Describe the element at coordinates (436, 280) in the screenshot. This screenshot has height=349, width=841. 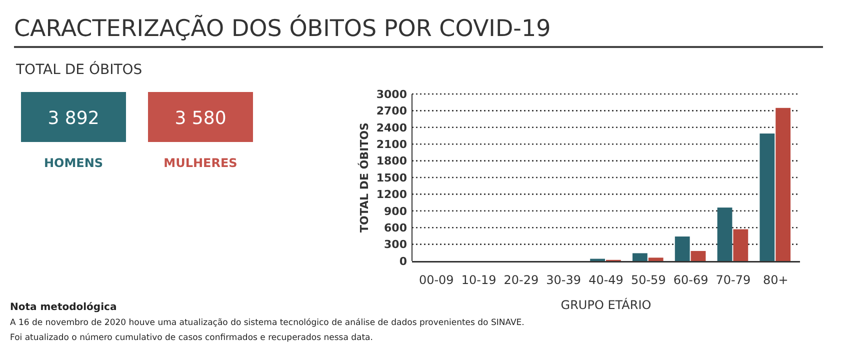
I see `x-tick-label: 00-09` at that location.